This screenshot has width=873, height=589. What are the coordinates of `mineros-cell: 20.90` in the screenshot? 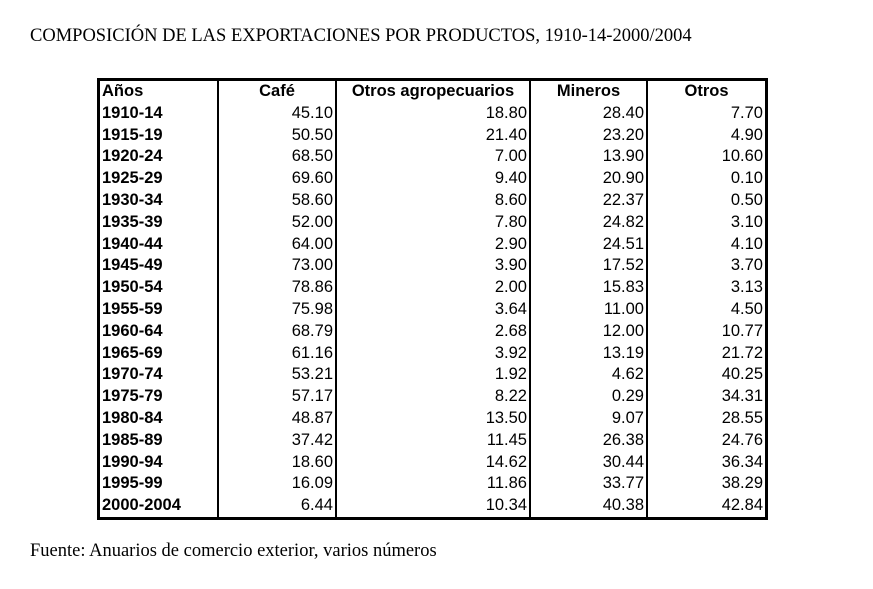 It's located at (588, 179).